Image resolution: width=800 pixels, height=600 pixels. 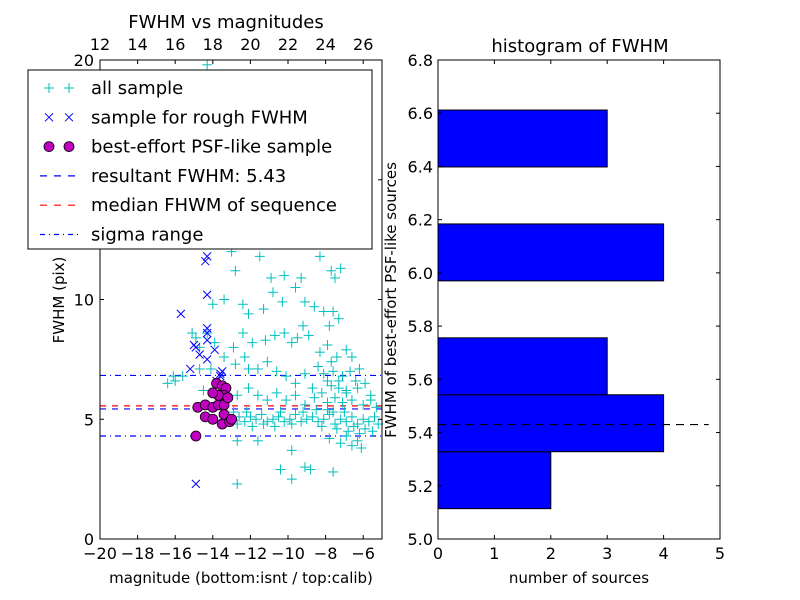 I want to click on point-s1-8-b, so click(x=196, y=347).